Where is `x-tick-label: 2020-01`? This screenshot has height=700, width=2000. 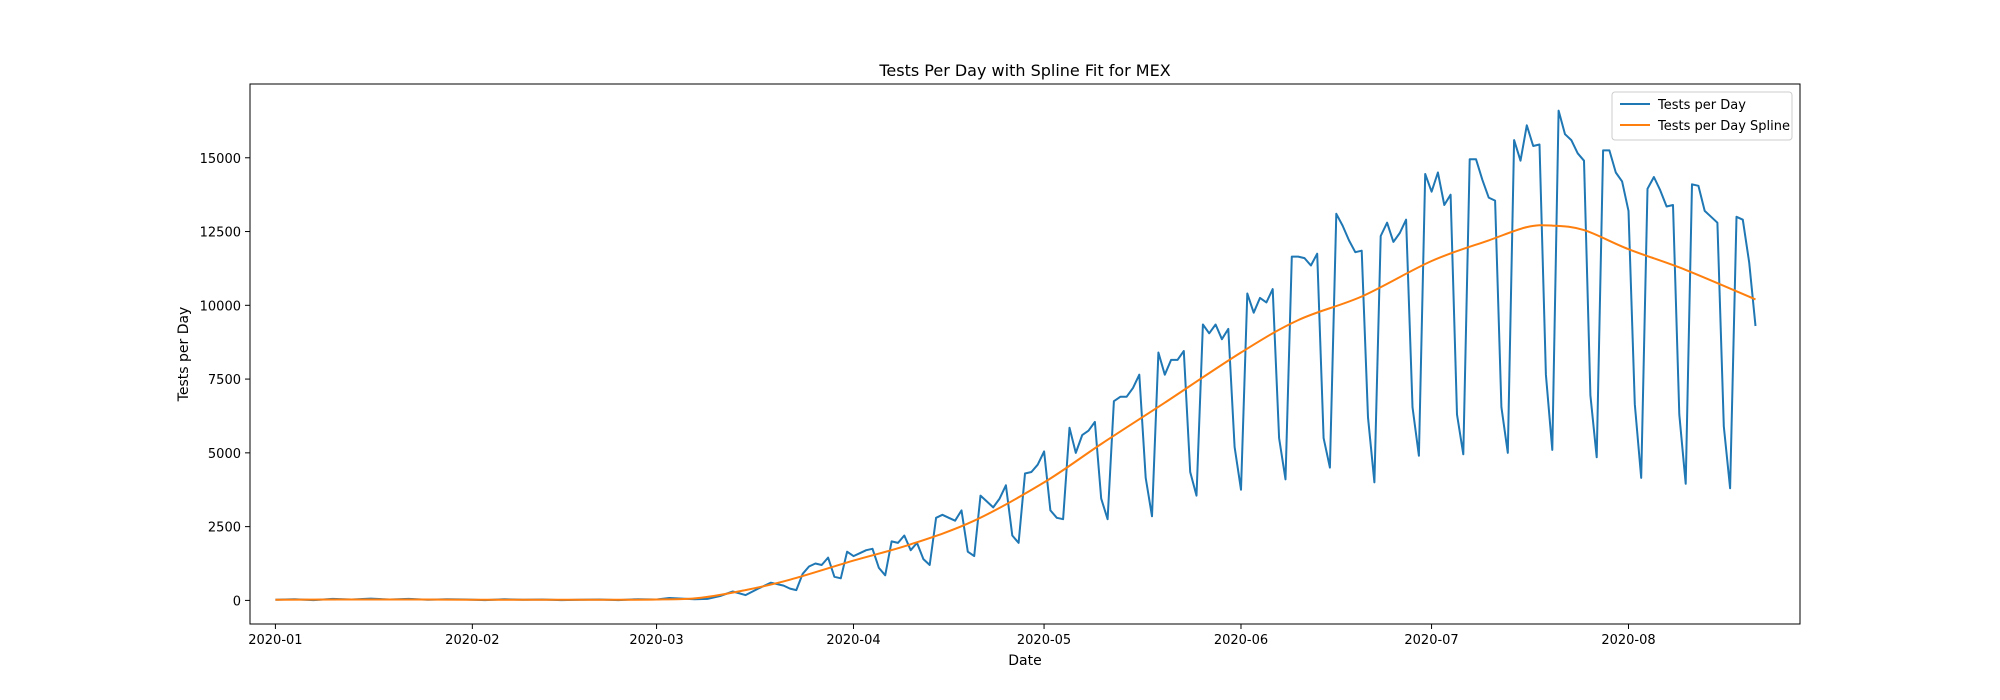 x-tick-label: 2020-01 is located at coordinates (275, 640).